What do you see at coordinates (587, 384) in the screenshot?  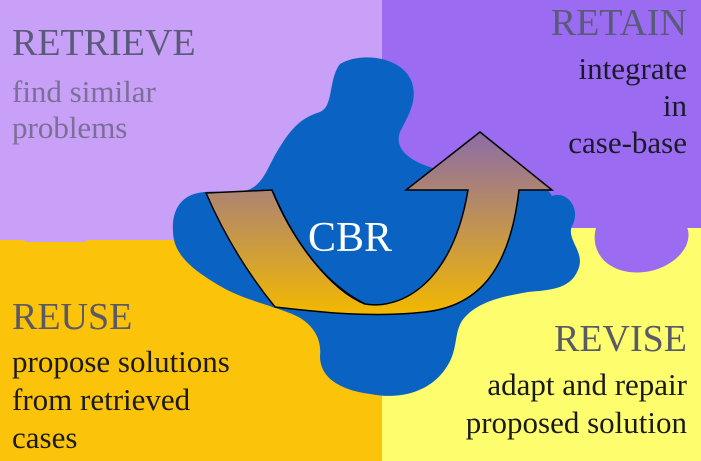 I see `revise-line: adapt and repair` at bounding box center [587, 384].